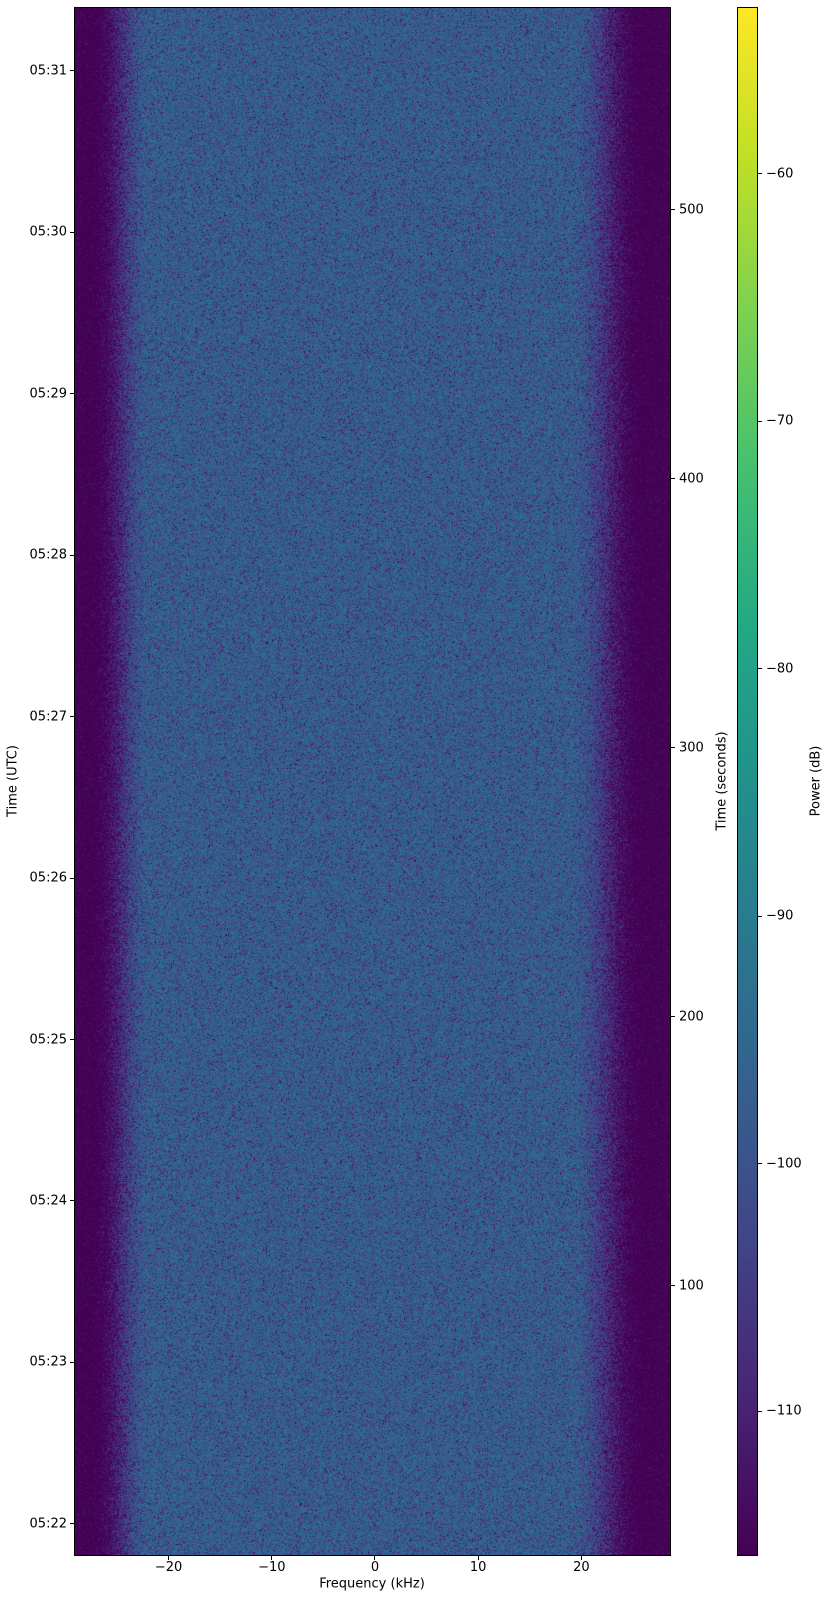 Image resolution: width=832 pixels, height=1603 pixels. I want to click on colorbar-tick-label: −60, so click(780, 174).